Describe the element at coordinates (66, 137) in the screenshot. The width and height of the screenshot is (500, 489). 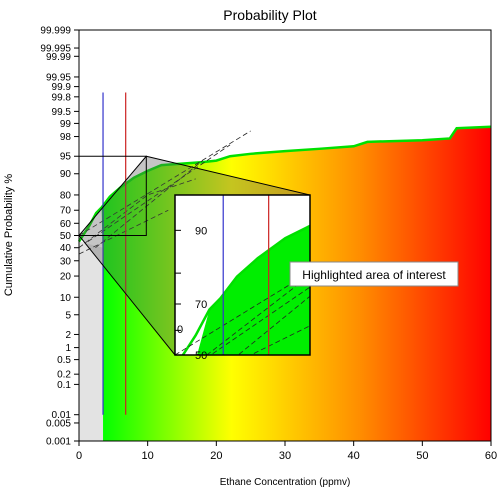
I see `y-tick-label: 98` at that location.